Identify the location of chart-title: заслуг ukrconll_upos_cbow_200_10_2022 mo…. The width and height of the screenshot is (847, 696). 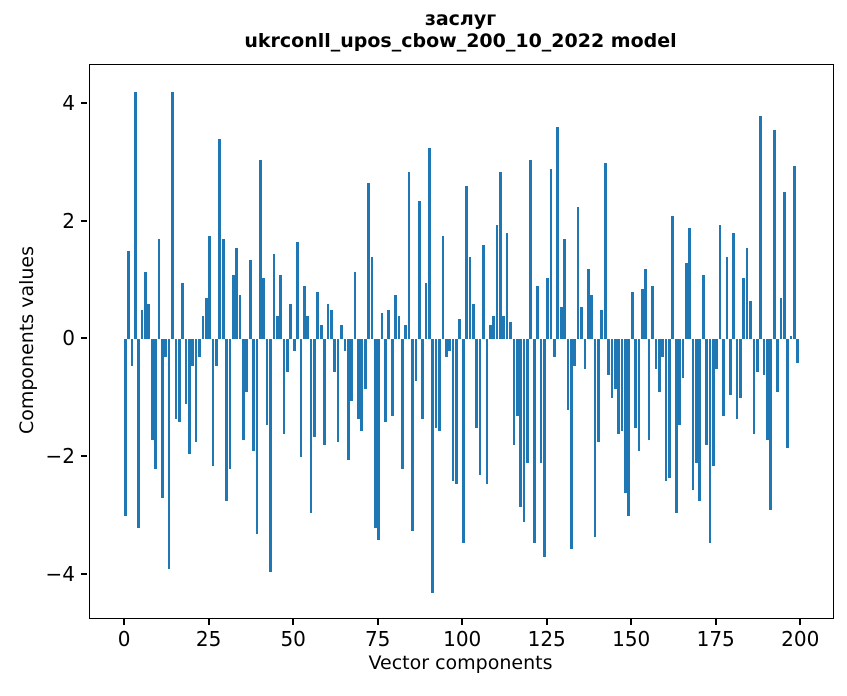
(460, 30).